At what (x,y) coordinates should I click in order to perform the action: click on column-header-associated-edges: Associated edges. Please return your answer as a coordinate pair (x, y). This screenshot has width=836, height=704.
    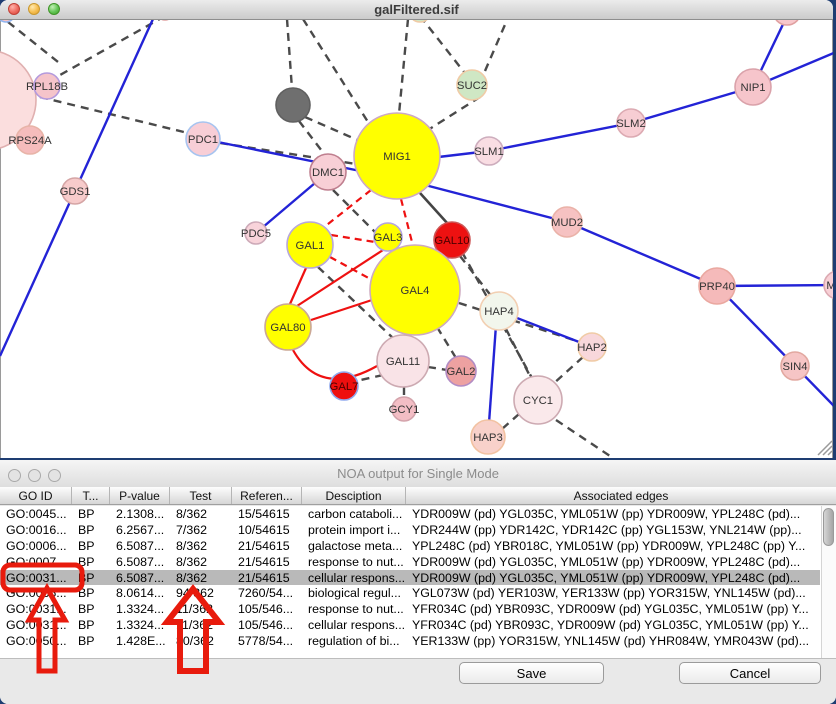
    Looking at the image, I should click on (621, 495).